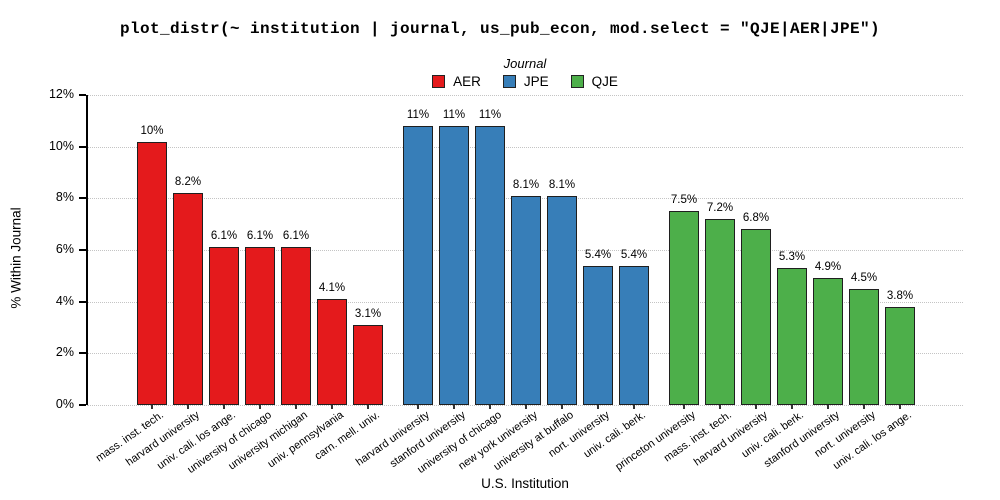  Describe the element at coordinates (64, 197) in the screenshot. I see `y-tick-label: 8%` at that location.